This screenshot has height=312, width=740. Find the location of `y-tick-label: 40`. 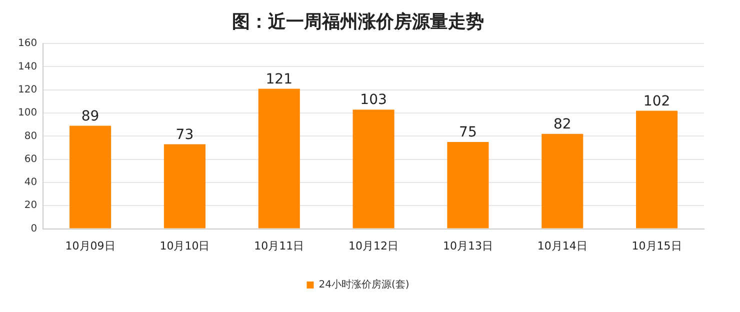

y-tick-label: 40 is located at coordinates (31, 182).